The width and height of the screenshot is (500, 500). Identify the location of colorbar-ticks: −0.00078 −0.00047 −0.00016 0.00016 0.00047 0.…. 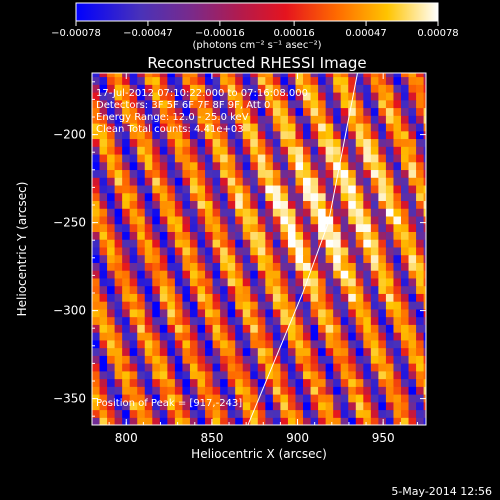
(255, 30).